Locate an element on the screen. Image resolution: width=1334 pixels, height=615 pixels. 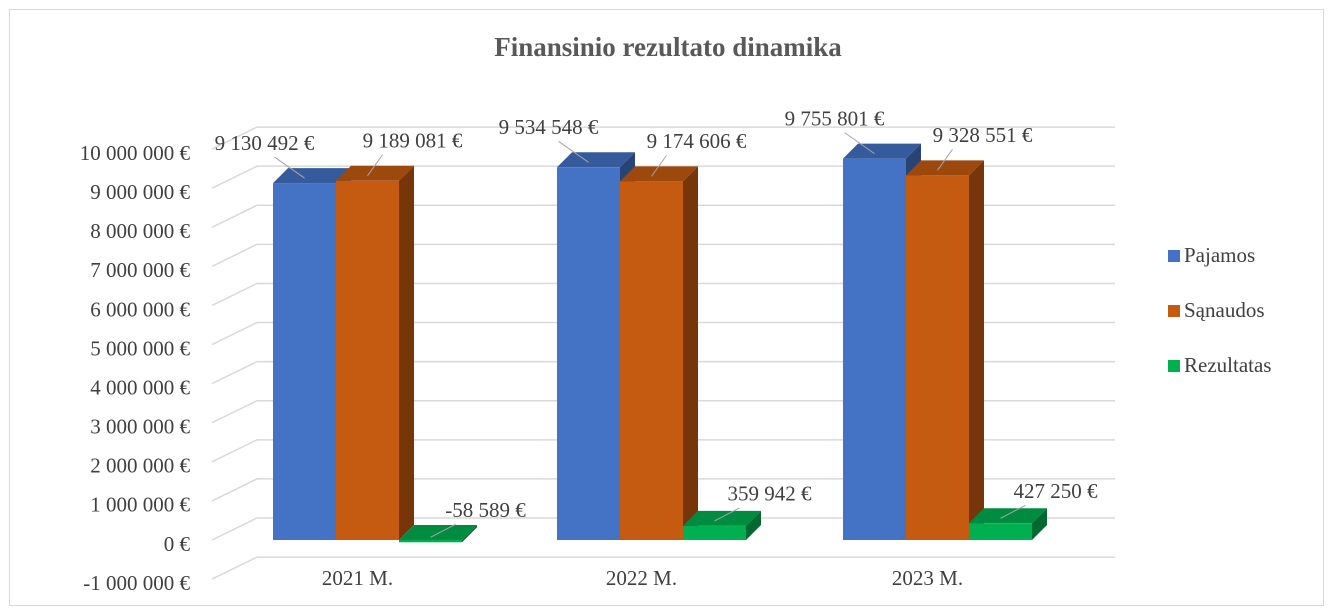
y-tick-label: 8 000 000 € is located at coordinates (140, 231).